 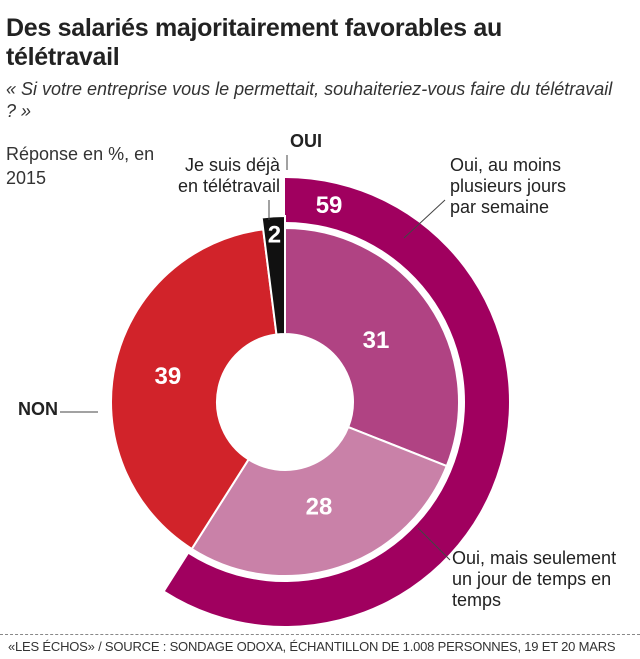 I want to click on data-label-oui: 59, so click(x=329, y=205).